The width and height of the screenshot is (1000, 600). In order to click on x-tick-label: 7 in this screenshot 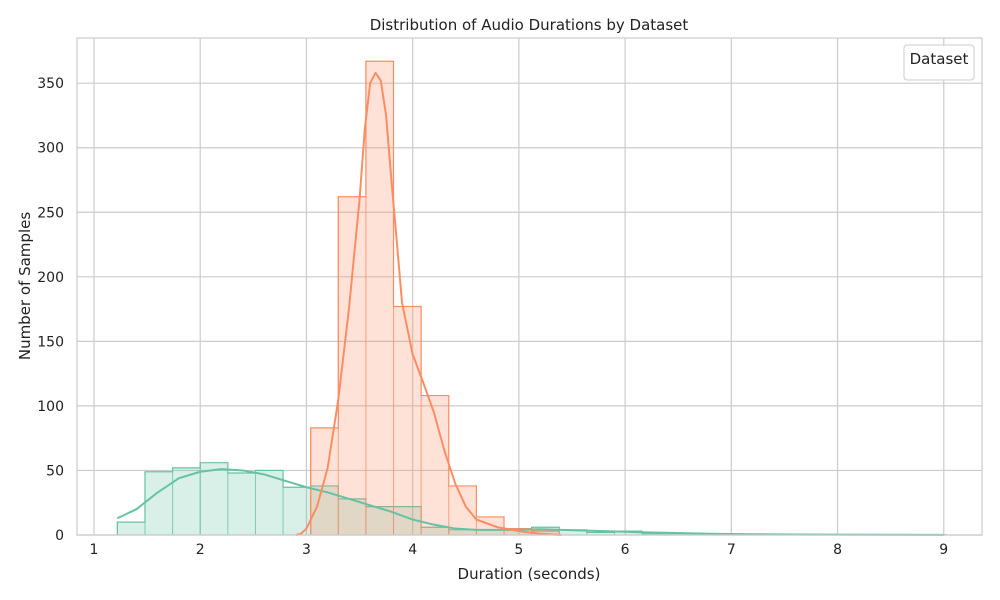, I will do `click(731, 550)`.